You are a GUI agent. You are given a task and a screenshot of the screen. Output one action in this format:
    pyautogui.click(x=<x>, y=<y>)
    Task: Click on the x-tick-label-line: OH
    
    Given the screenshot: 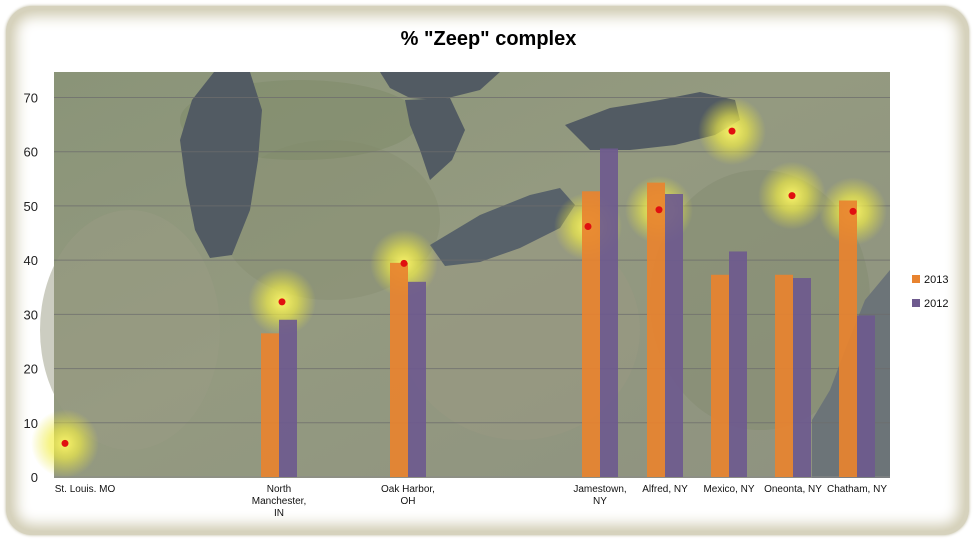 What is the action you would take?
    pyautogui.click(x=408, y=501)
    